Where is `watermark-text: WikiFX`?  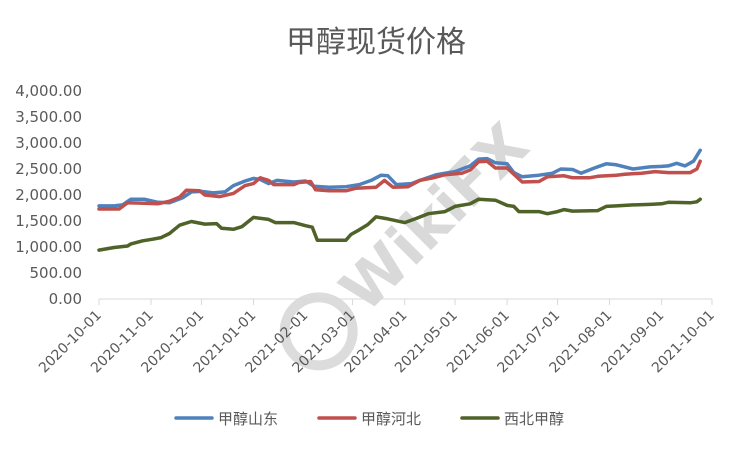 watermark-text: WikiFX is located at coordinates (434, 217).